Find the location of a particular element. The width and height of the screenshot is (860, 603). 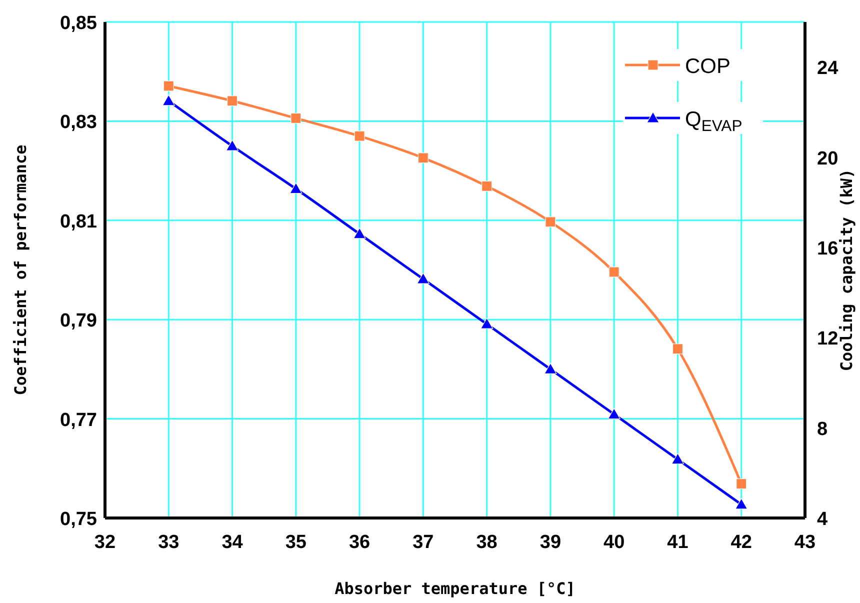

y2-tick-label: 8 is located at coordinates (822, 429).